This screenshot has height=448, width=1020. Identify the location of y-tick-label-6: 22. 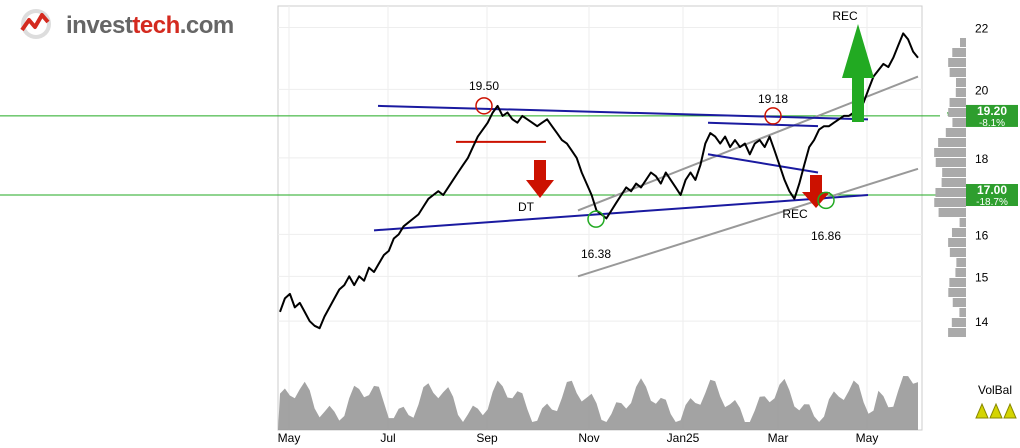
(982, 28).